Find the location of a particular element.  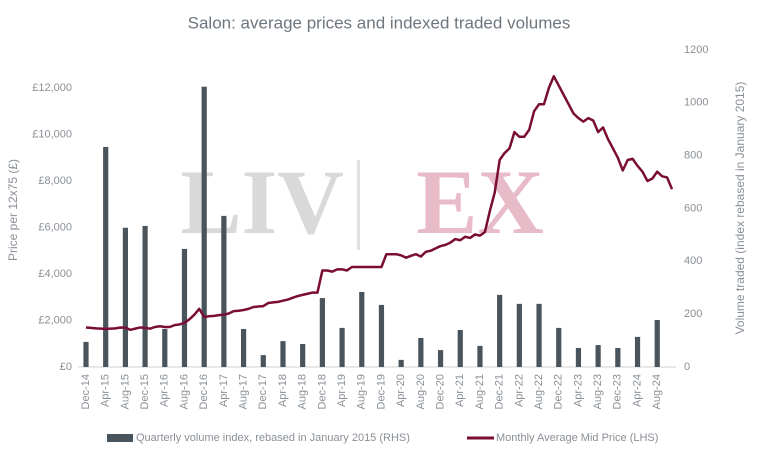

x-tick-label: Aug-17 is located at coordinates (243, 391).